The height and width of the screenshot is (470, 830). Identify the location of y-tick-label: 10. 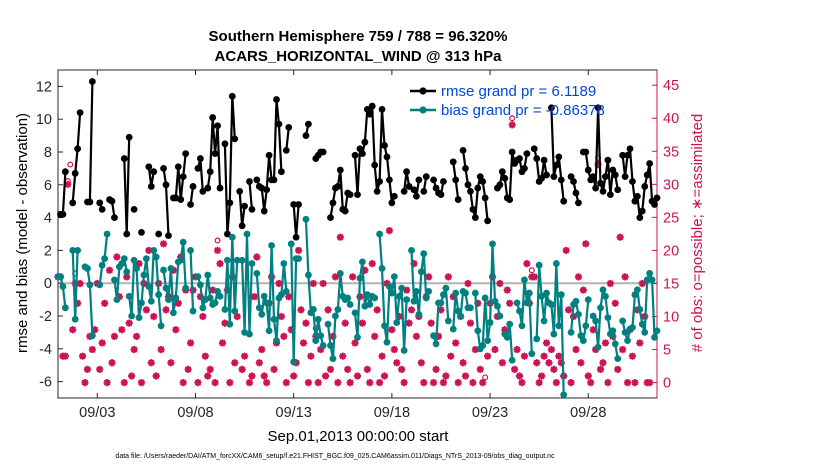
(44, 120).